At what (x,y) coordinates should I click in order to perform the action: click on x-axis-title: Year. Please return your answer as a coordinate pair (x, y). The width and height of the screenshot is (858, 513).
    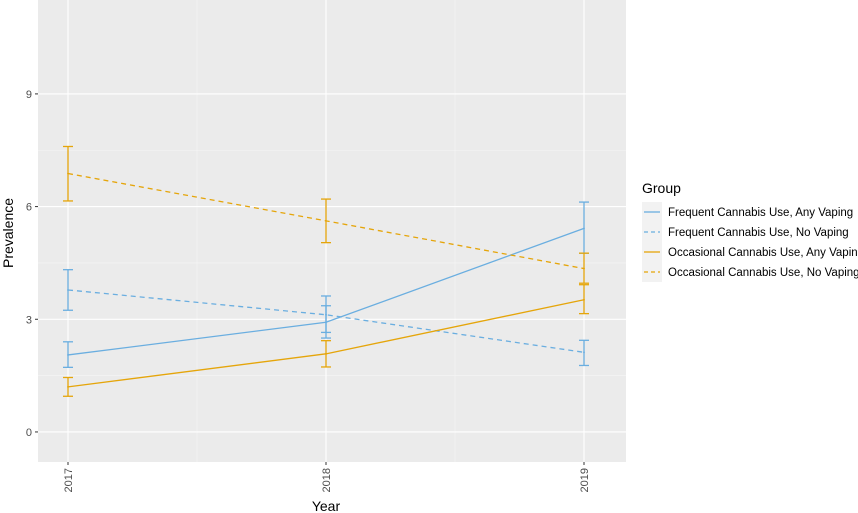
    Looking at the image, I should click on (326, 505).